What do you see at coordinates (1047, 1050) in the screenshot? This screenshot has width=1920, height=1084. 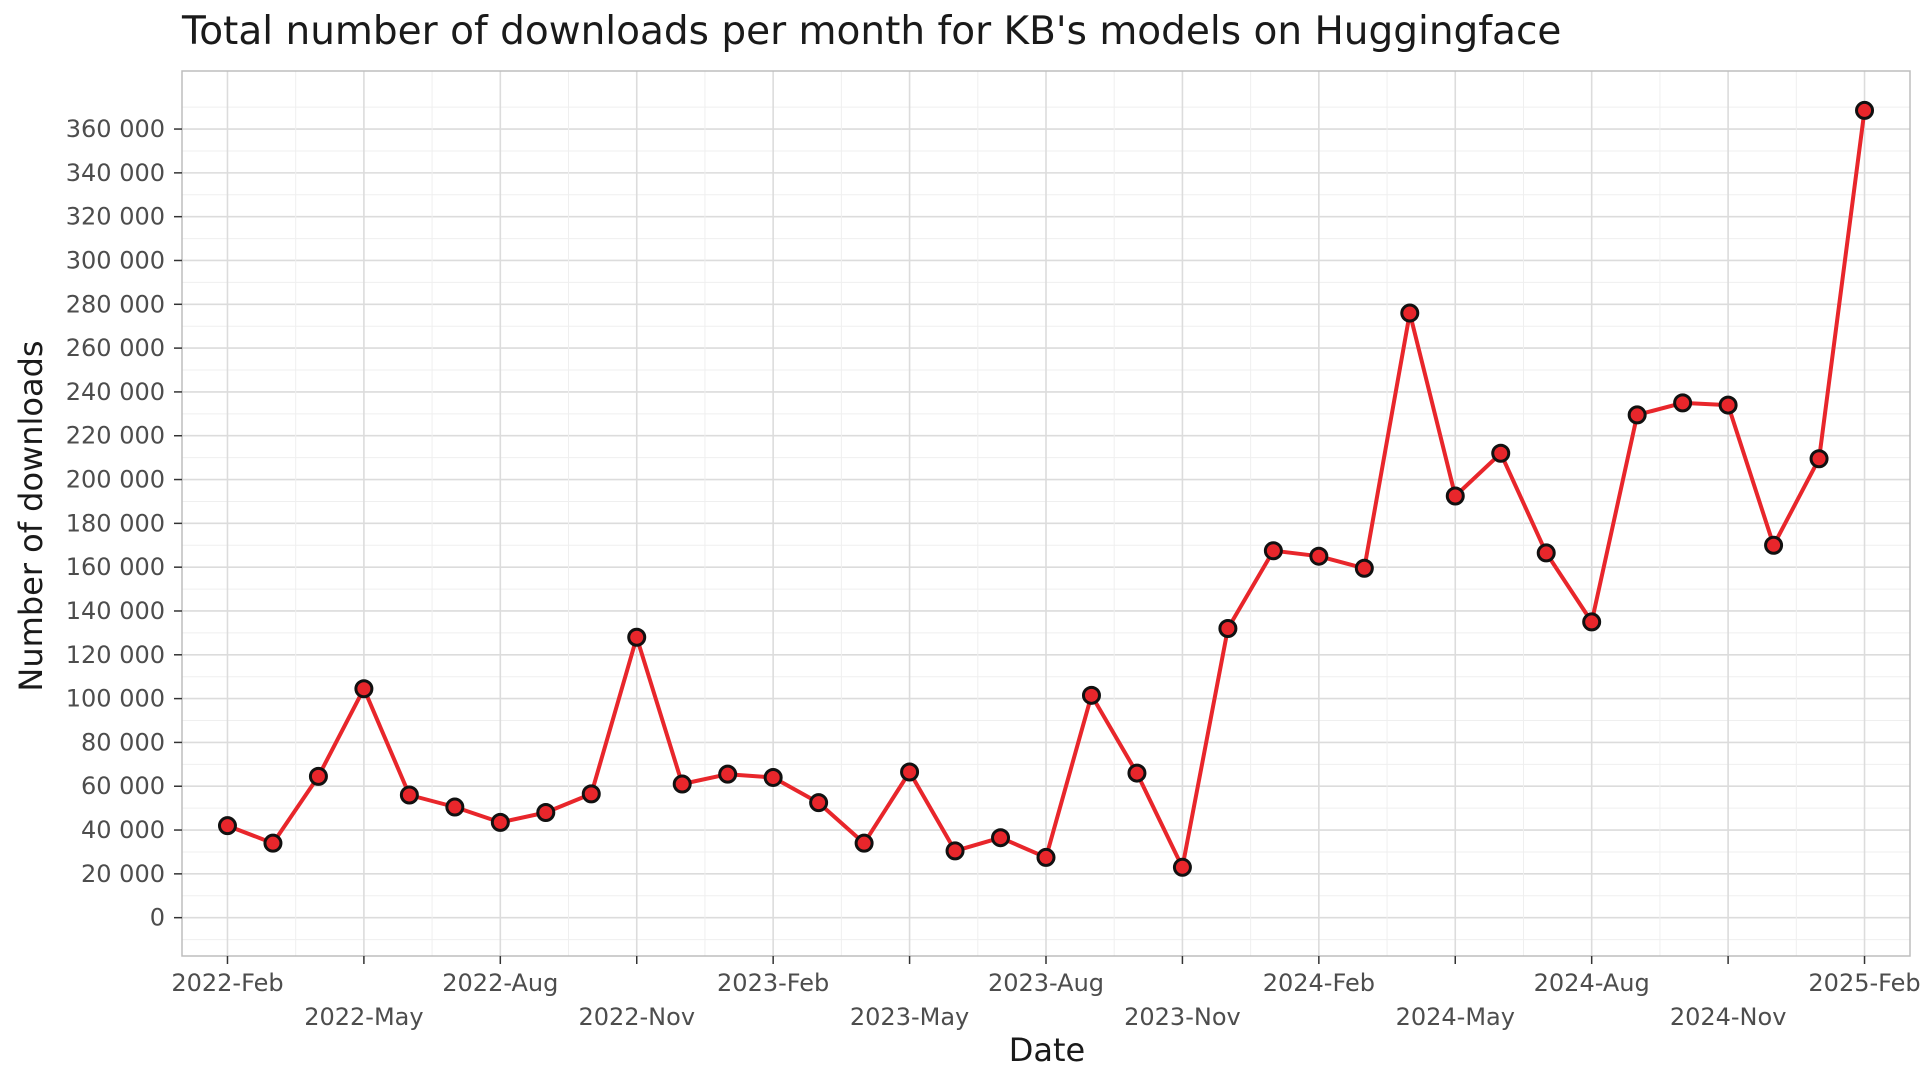 I see `x-axis-title: Date` at bounding box center [1047, 1050].